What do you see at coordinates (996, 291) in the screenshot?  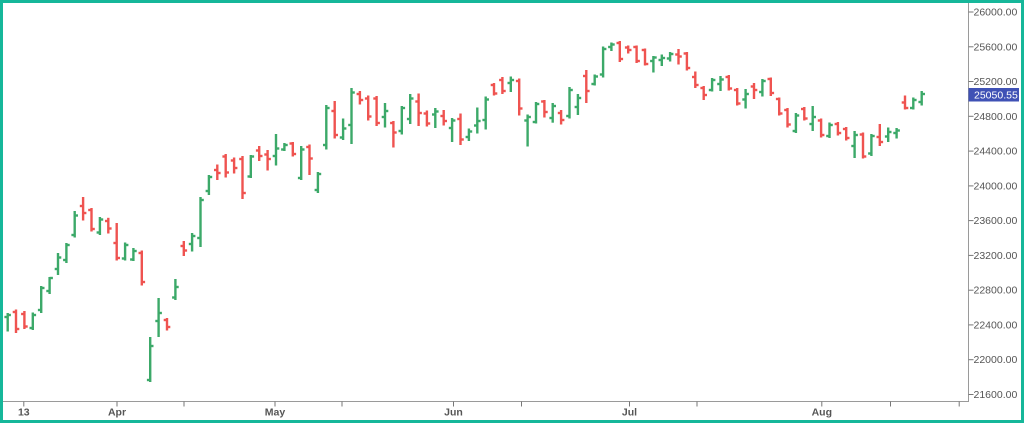 I see `svg-text: 22800.00` at bounding box center [996, 291].